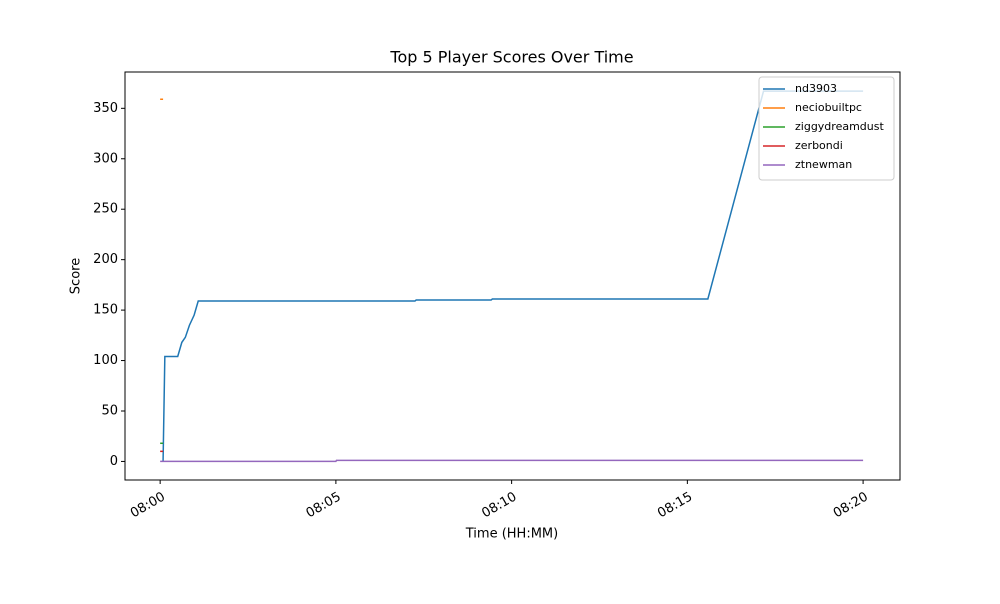 This screenshot has width=1000, height=604. I want to click on y-axis-label: Score, so click(76, 276).